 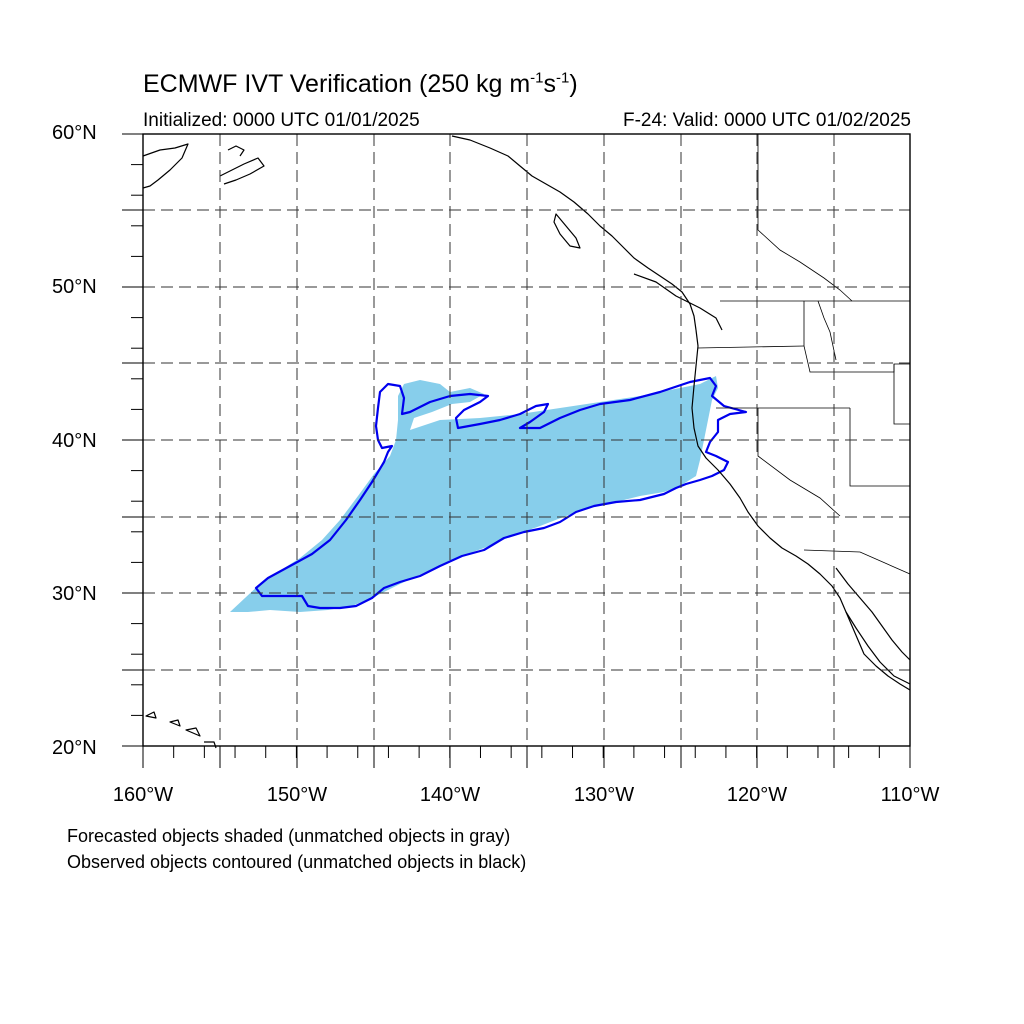 I want to click on lon-label-110w: 110°W, so click(x=910, y=795).